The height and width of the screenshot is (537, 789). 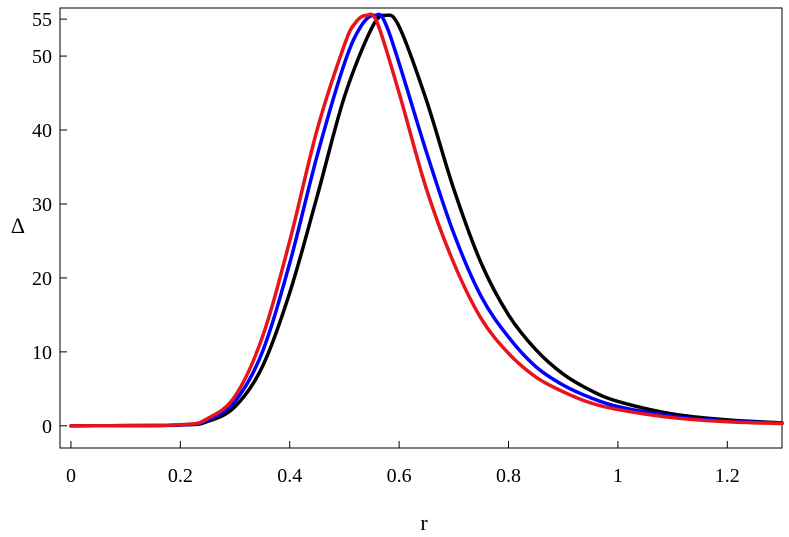 I want to click on x-tick-label: 0, so click(x=71, y=476).